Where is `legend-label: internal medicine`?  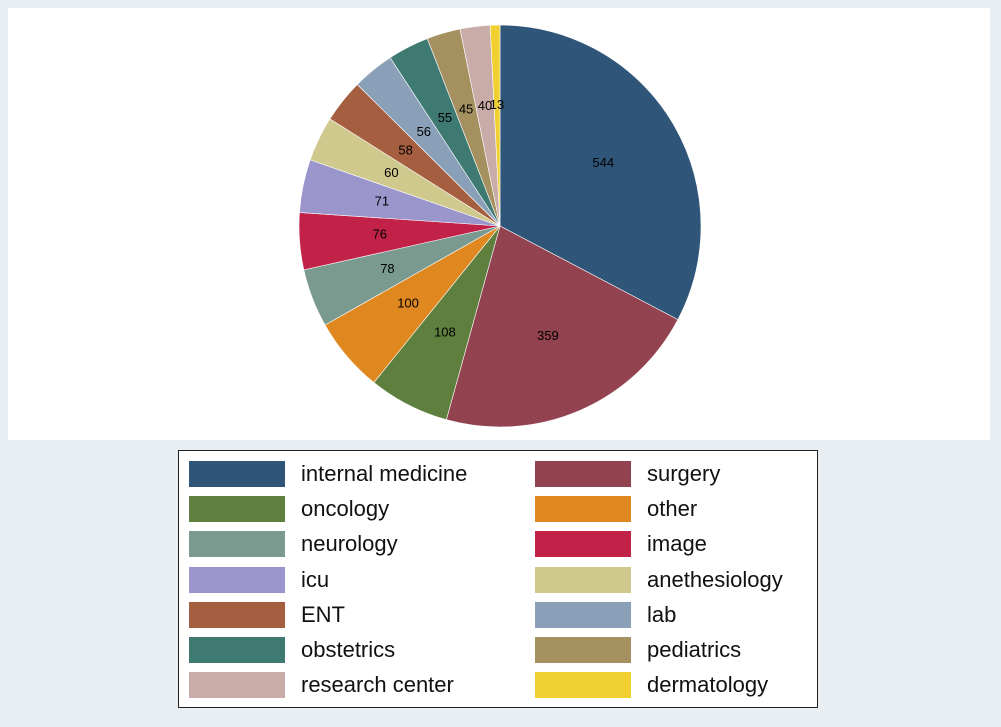
legend-label: internal medicine is located at coordinates (384, 473).